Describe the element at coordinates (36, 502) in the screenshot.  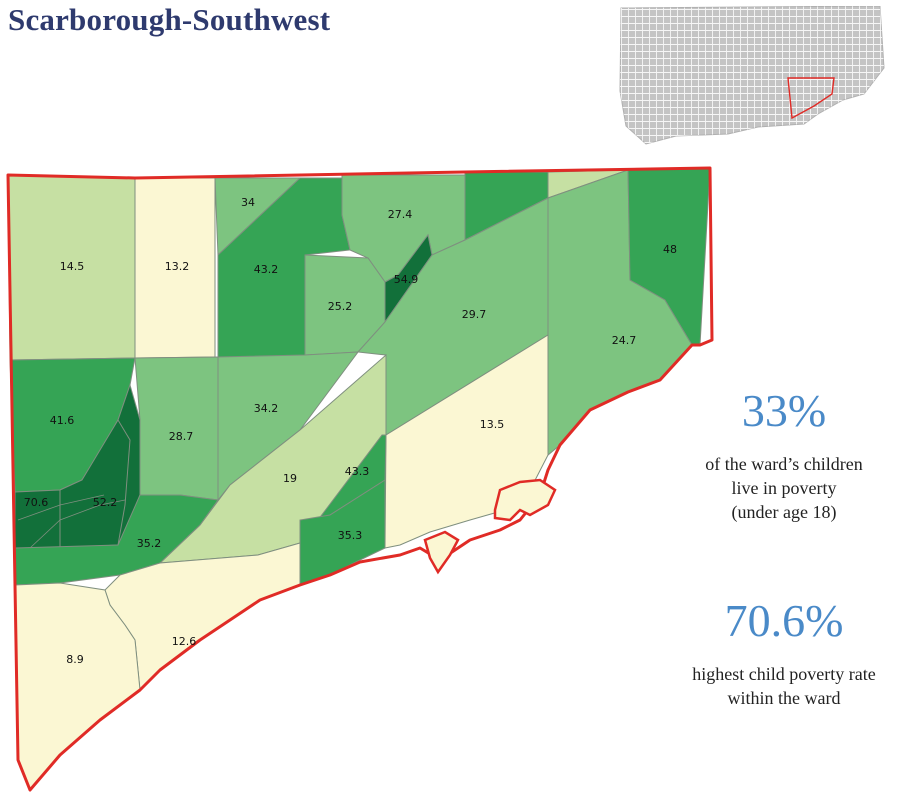
I see `tract-label: 70.6` at that location.